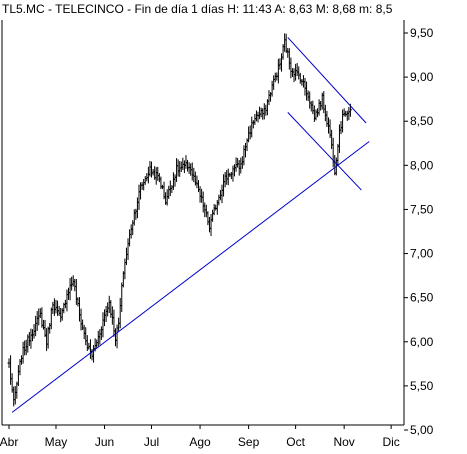  I want to click on y-tick-label: 9,50, so click(422, 33).